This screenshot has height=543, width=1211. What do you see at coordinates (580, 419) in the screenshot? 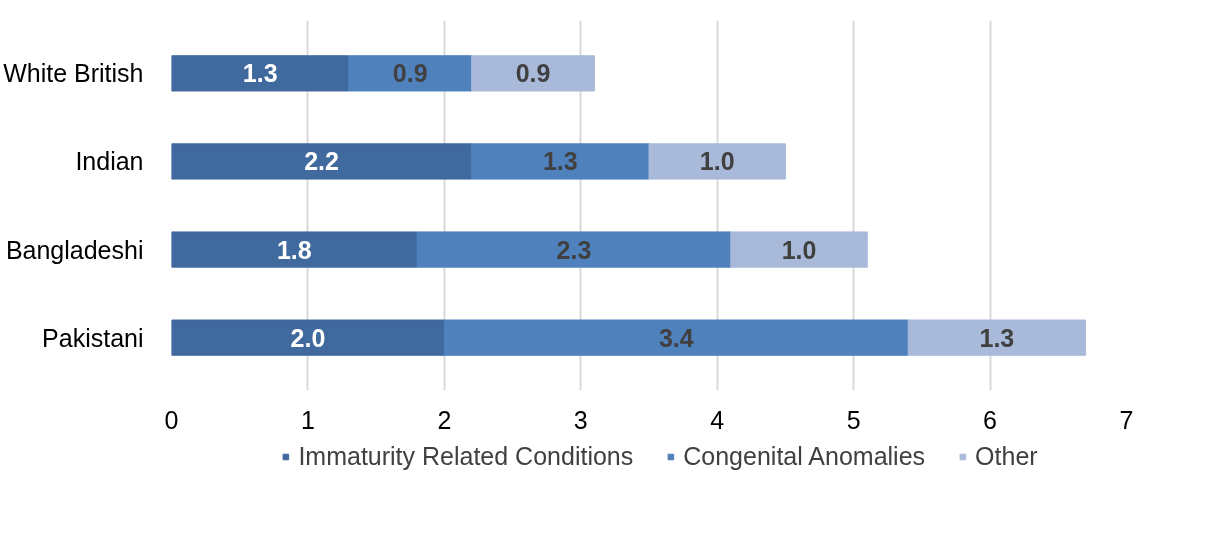
I see `x-tick-label: 3` at bounding box center [580, 419].